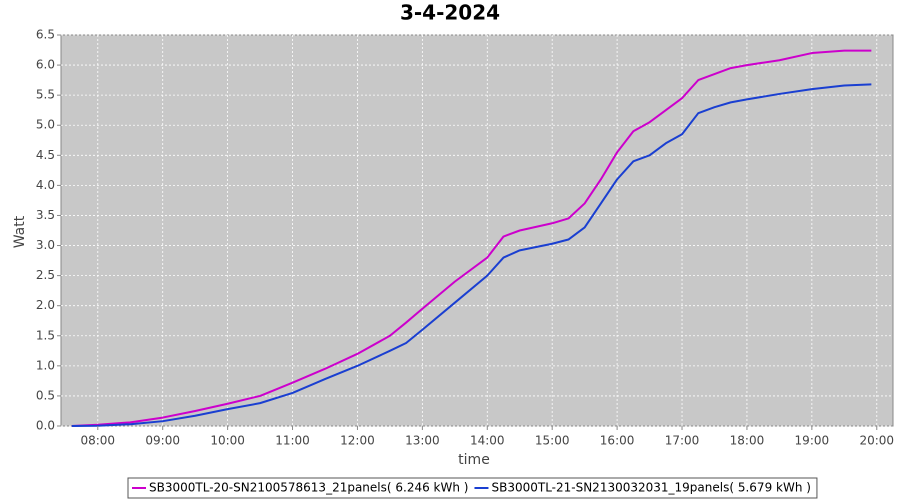  Describe the element at coordinates (450, 13) in the screenshot. I see `chart-title: 3-4-2024` at that location.